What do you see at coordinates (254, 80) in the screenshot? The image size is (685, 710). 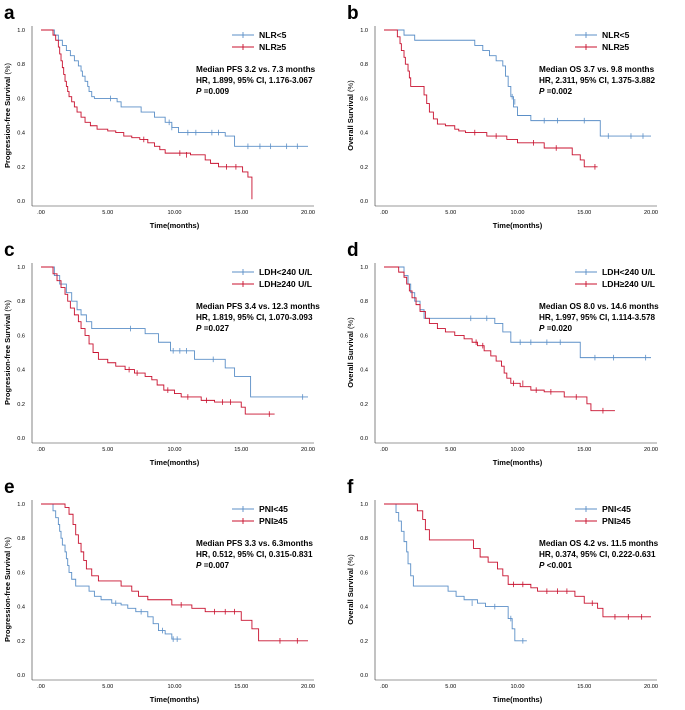 I see `annotation-hr: HR, 1.899, 95% CI, 1.176-3.067` at bounding box center [254, 80].